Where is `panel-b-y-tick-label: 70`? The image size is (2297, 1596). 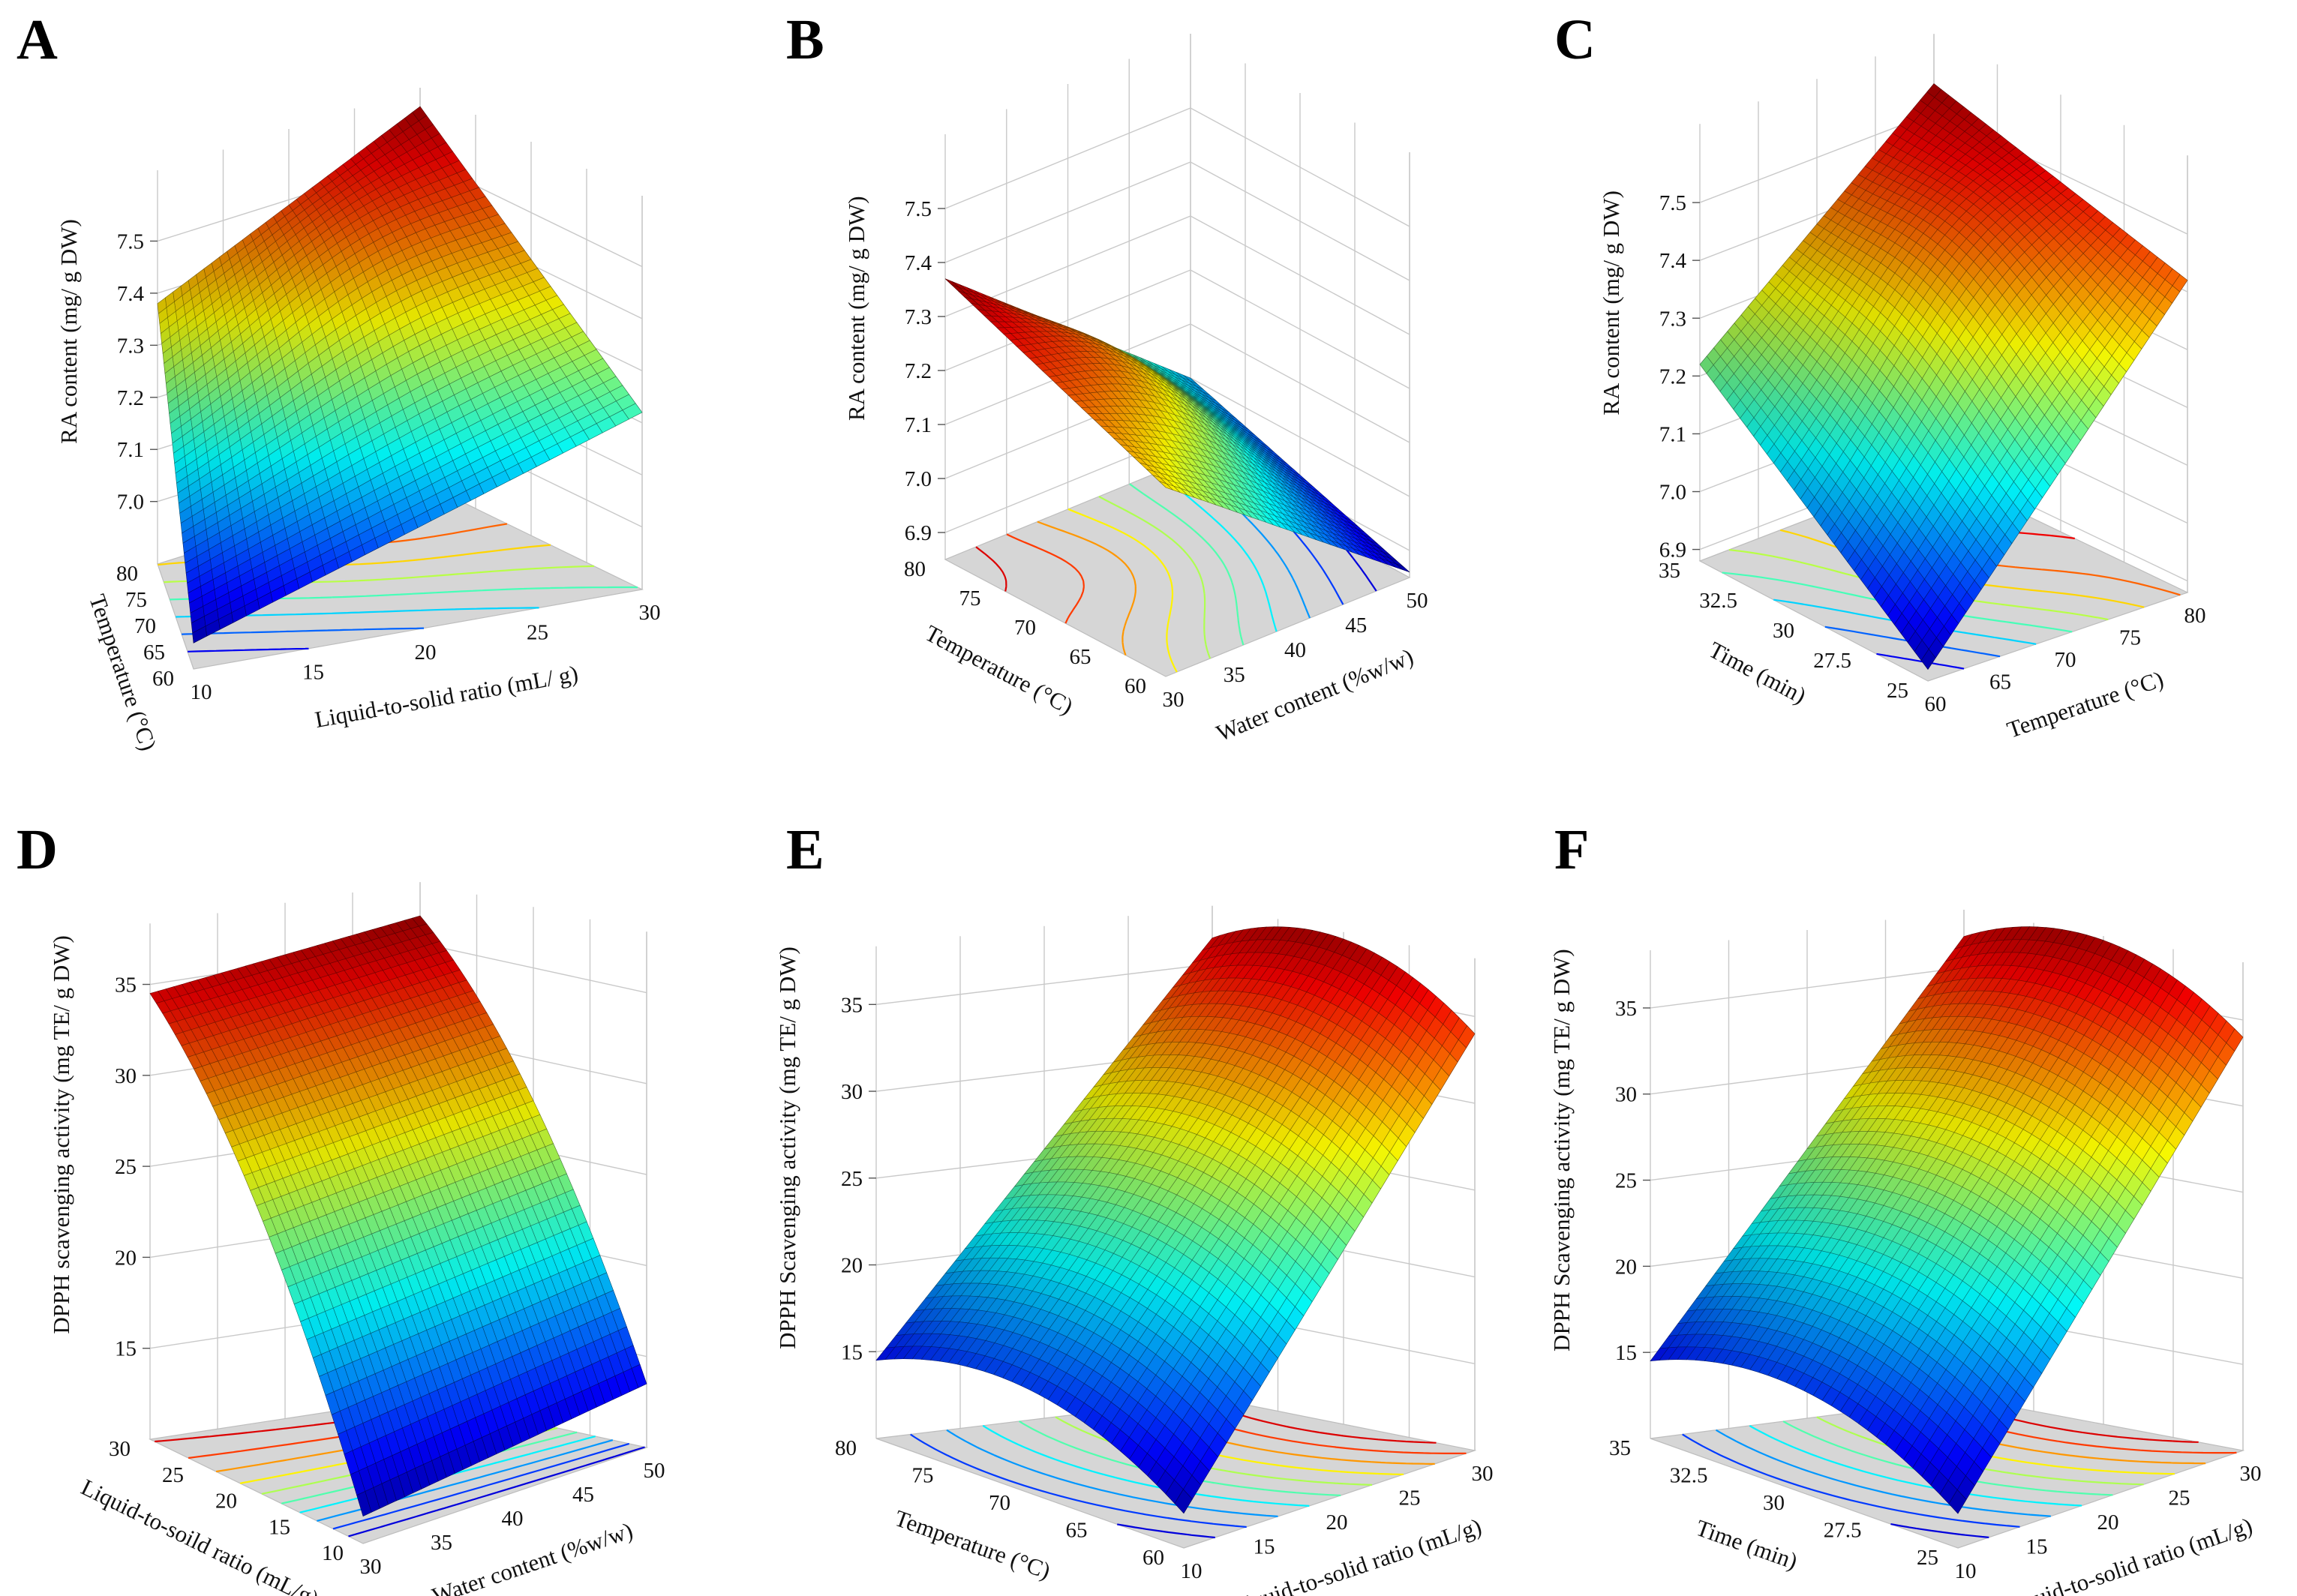
panel-b-y-tick-label: 70 is located at coordinates (1025, 628).